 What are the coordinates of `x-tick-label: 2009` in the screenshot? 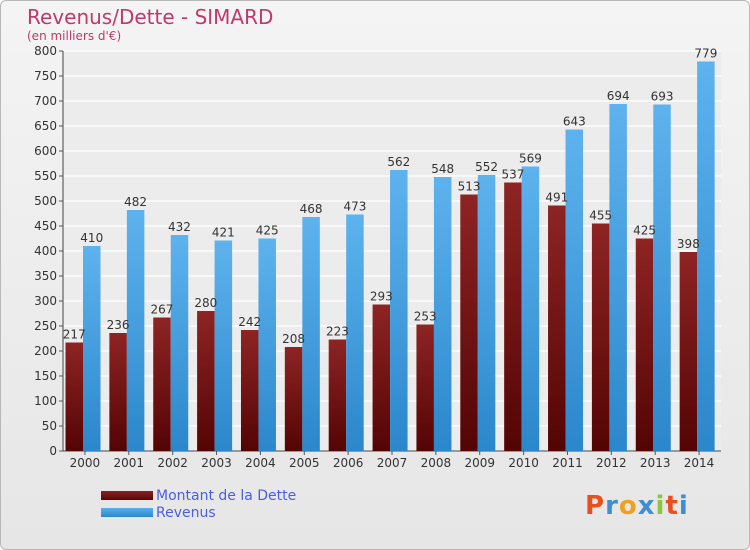 It's located at (479, 463).